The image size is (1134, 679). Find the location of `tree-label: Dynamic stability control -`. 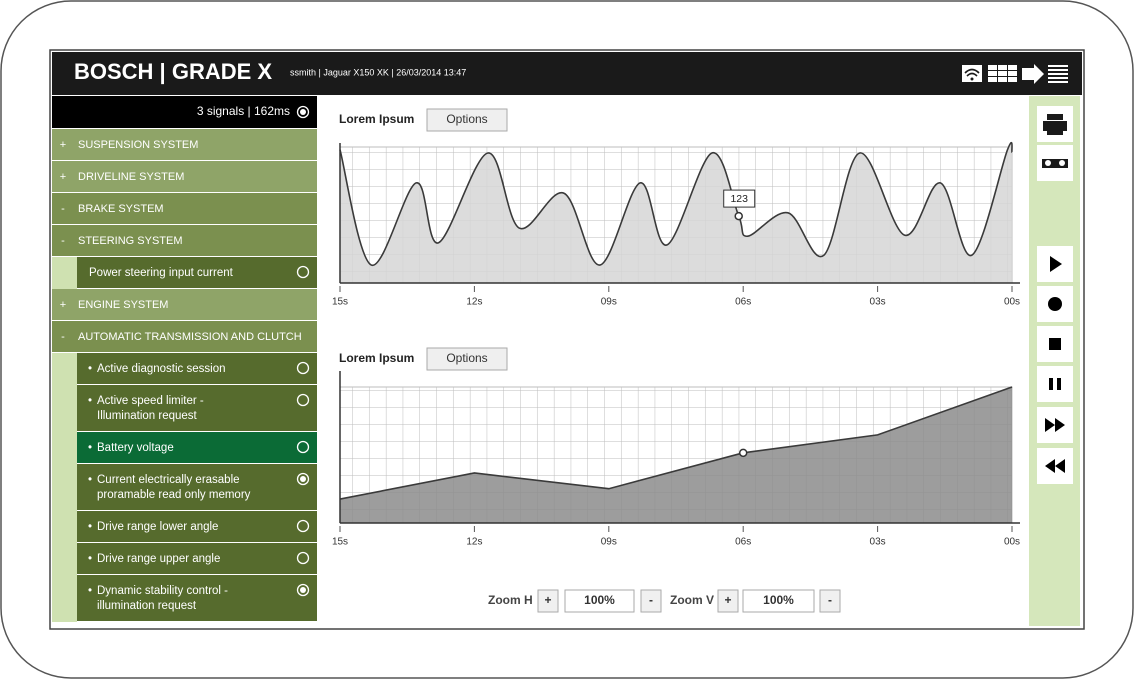

tree-label: Dynamic stability control - is located at coordinates (162, 591).